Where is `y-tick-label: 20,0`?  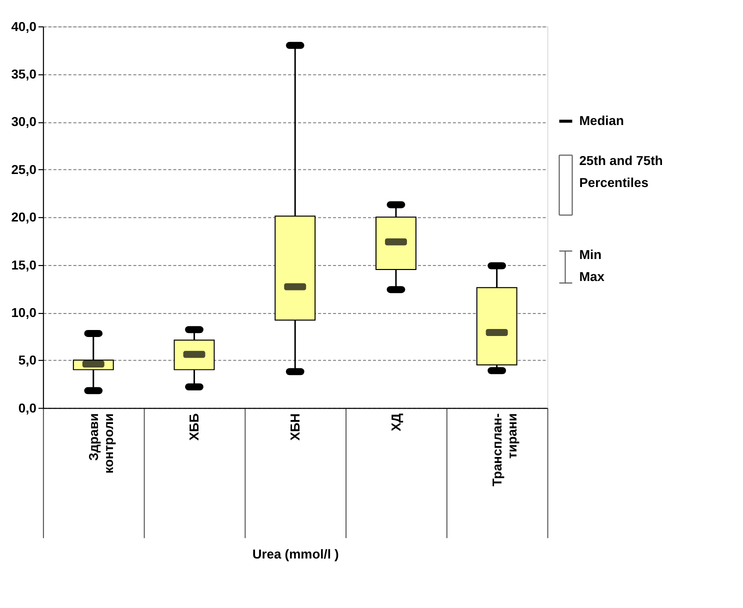
y-tick-label: 20,0 is located at coordinates (23, 217).